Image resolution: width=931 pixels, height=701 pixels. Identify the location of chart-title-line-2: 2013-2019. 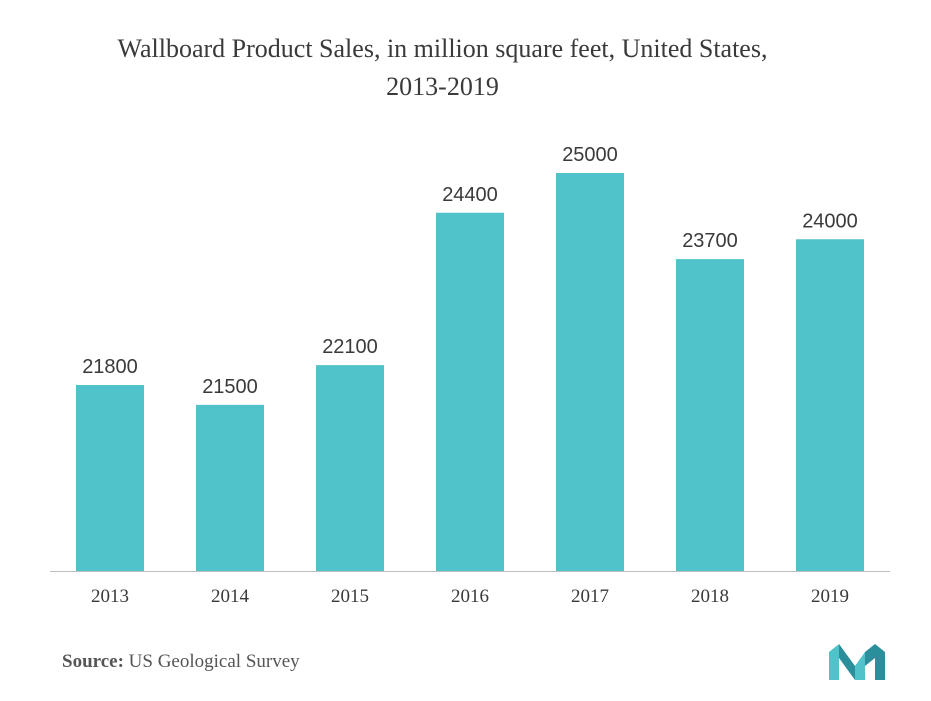
(442, 86).